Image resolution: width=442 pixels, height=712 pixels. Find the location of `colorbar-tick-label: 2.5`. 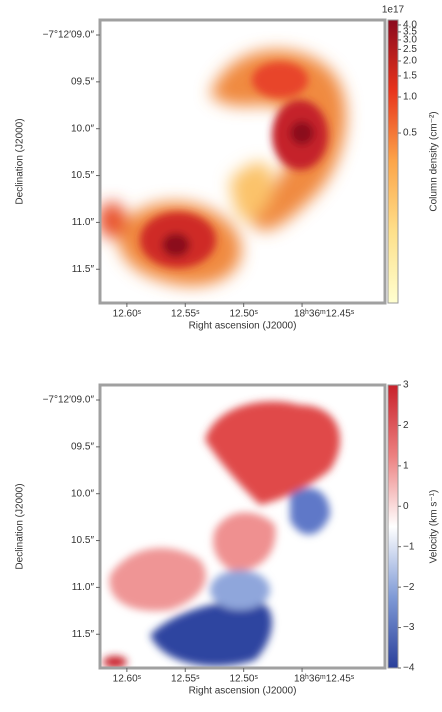

colorbar-tick-label: 2.5 is located at coordinates (410, 49).